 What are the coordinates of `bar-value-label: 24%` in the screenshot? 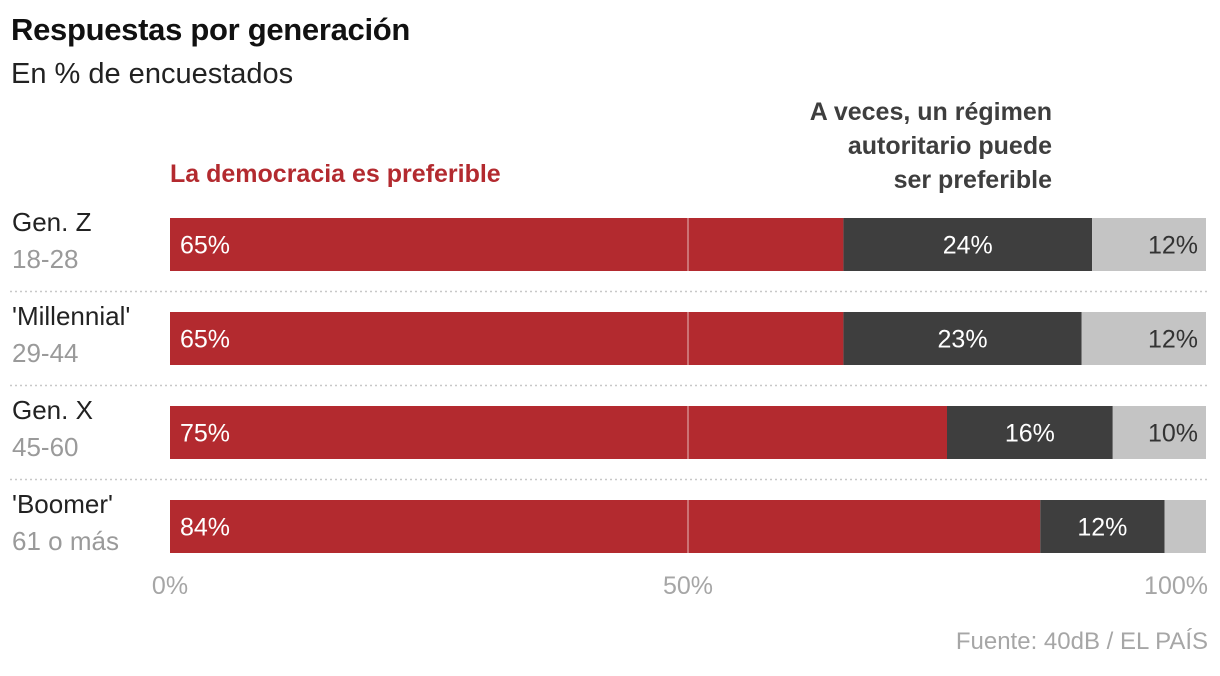 It's located at (968, 246).